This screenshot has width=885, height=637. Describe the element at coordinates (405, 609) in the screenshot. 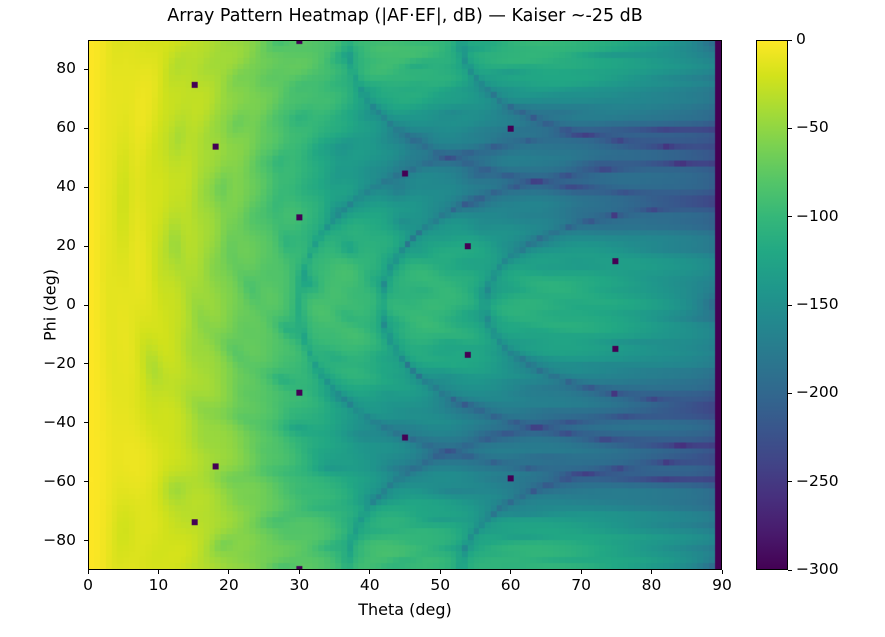

I see `x-axis-label: Theta (deg)` at that location.